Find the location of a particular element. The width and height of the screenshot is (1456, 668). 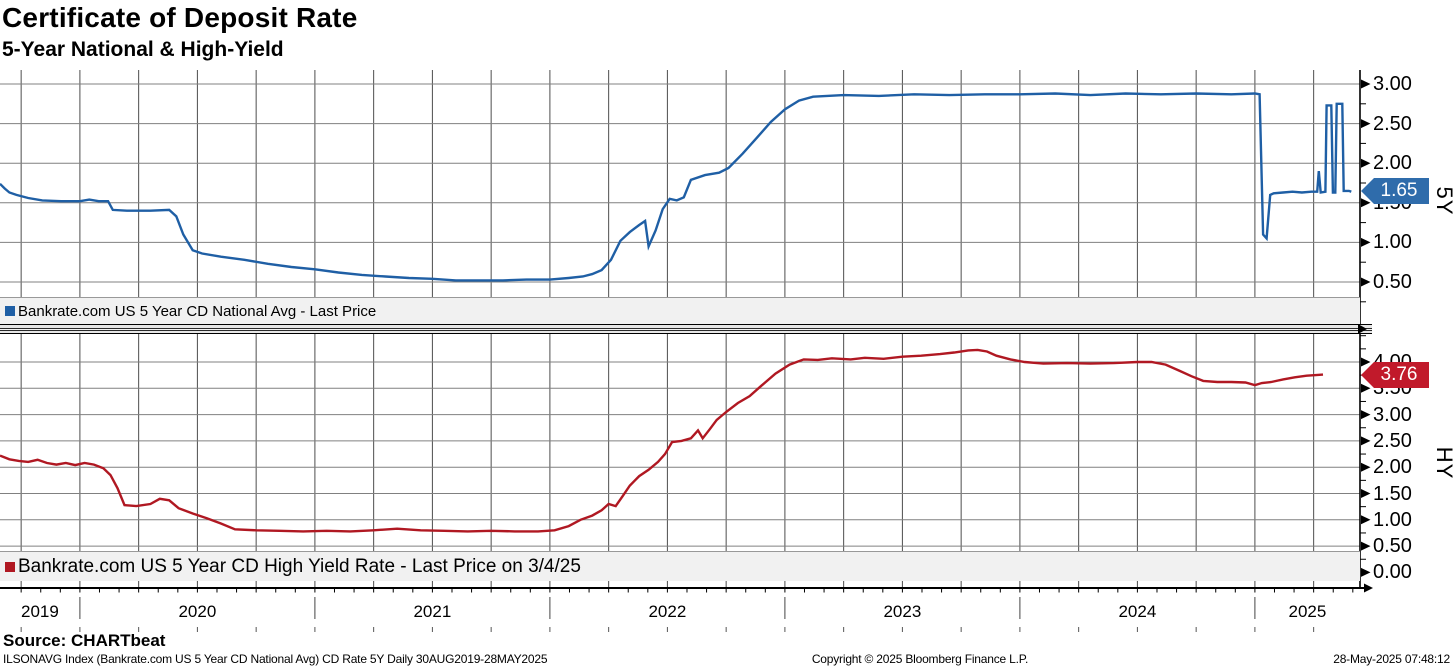

x-axis-year-label: 2024 is located at coordinates (1137, 611).